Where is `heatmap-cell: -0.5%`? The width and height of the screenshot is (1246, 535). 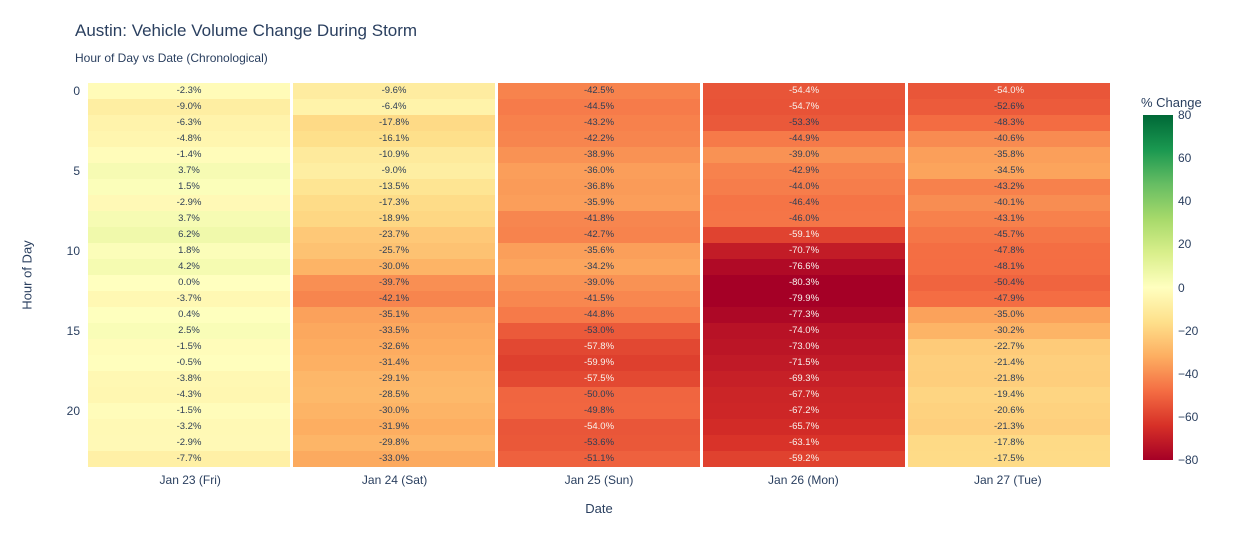 heatmap-cell: -0.5% is located at coordinates (189, 363).